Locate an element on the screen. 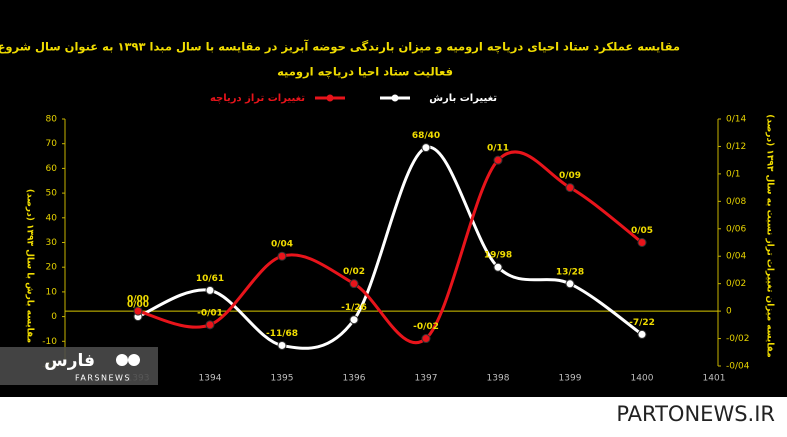  y2-tick-label: 0/06 is located at coordinates (736, 229).